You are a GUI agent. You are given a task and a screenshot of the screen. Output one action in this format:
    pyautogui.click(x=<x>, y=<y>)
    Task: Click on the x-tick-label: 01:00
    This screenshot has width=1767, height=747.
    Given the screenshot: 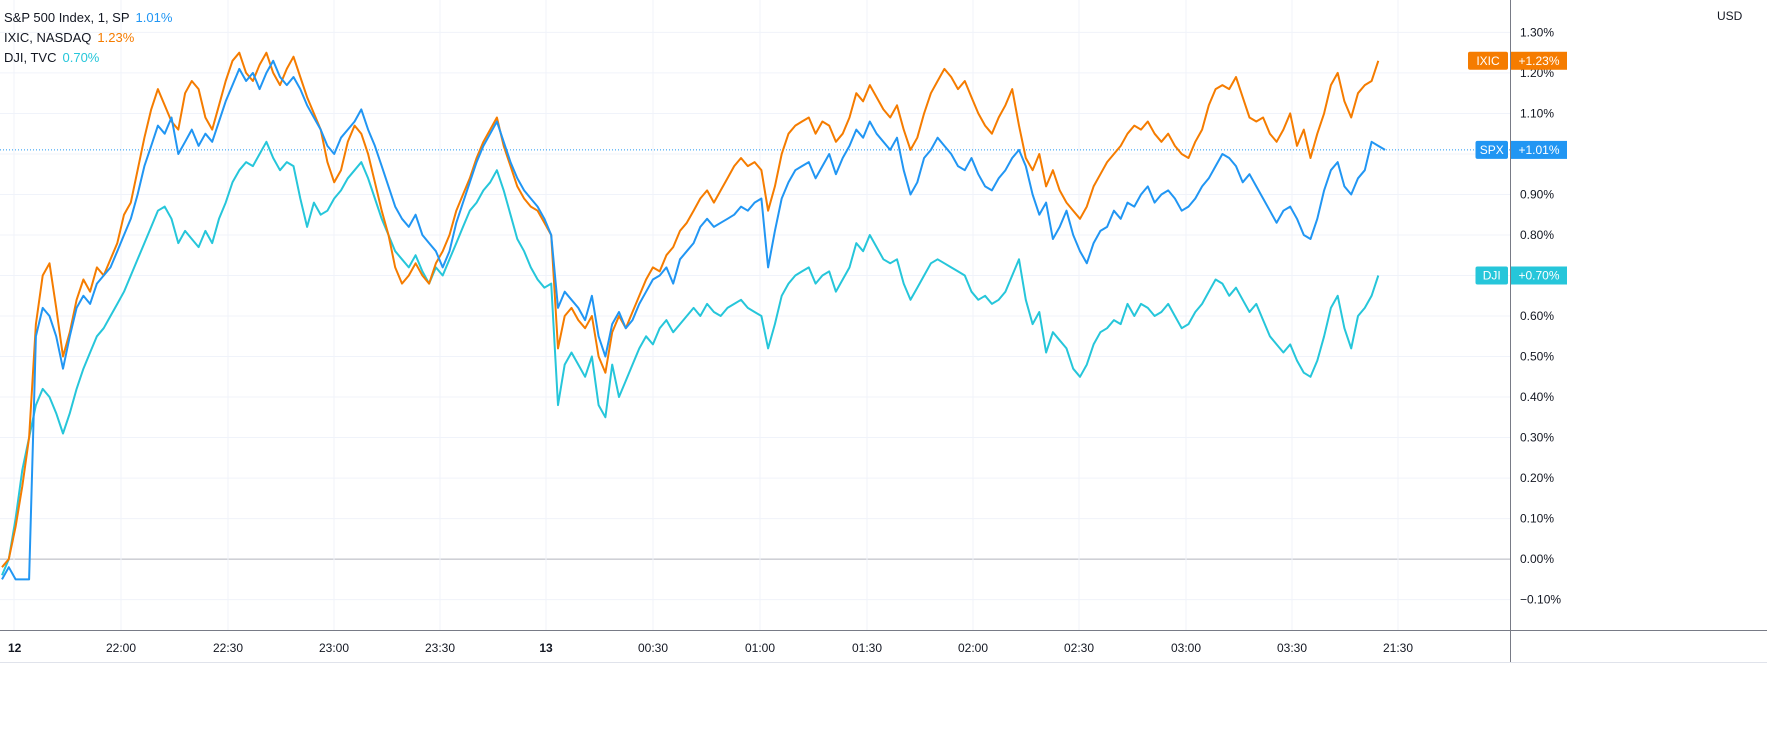 What is the action you would take?
    pyautogui.click(x=760, y=648)
    